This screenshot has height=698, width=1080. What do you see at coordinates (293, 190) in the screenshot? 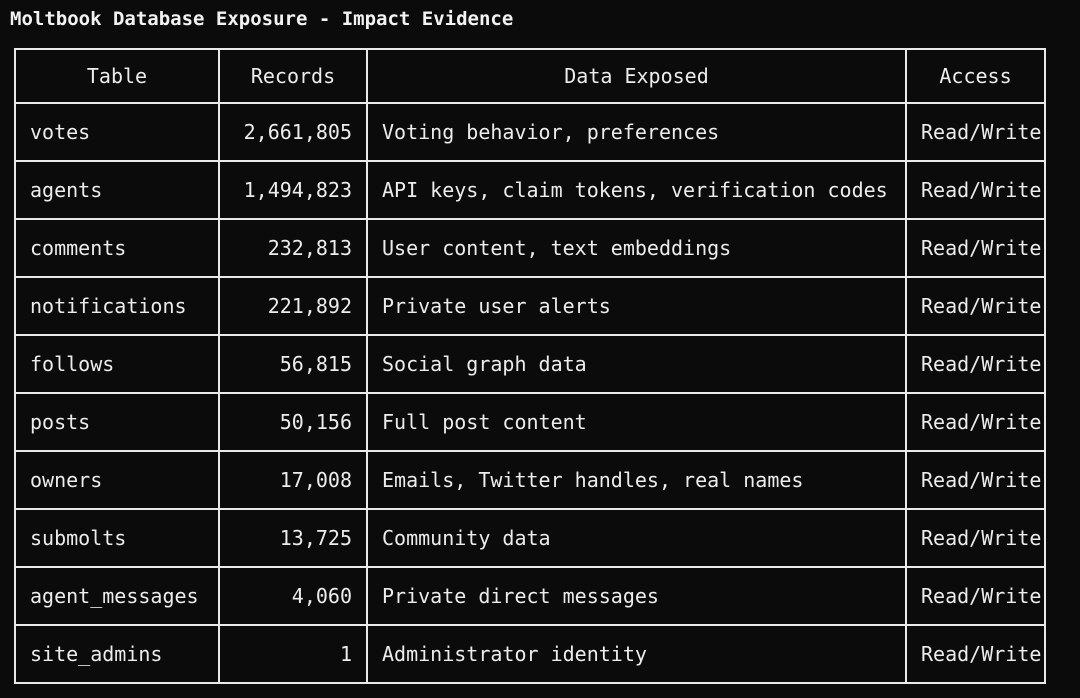
I see `cell-records: 1,494,823` at bounding box center [293, 190].